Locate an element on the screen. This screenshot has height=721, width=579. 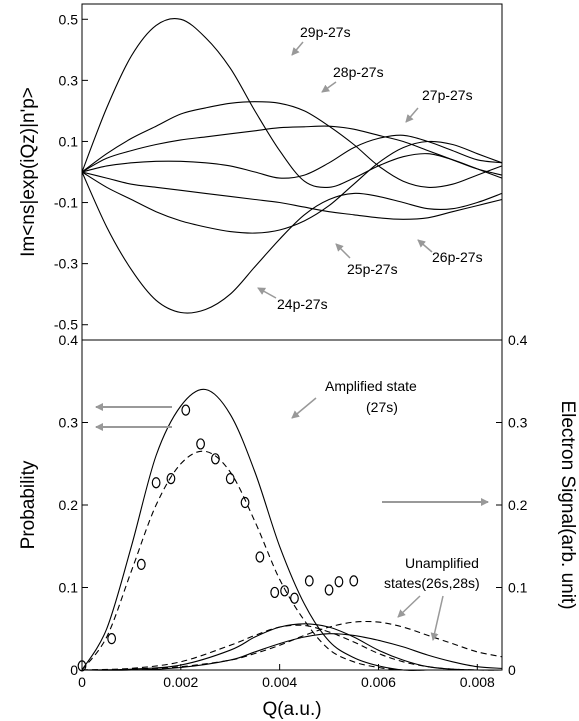
top-line-27p-27s is located at coordinates (292, 150).